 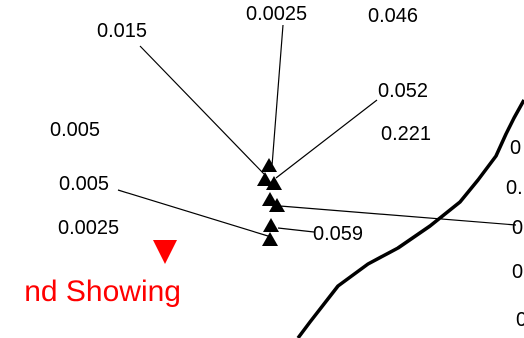 I want to click on red-legend-label: nd Showing, so click(x=102, y=291).